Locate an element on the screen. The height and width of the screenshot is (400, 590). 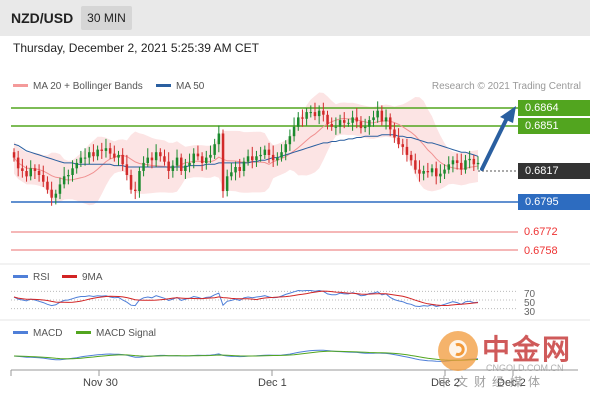
legend-rsi-ma-label: 9MA is located at coordinates (92, 277).